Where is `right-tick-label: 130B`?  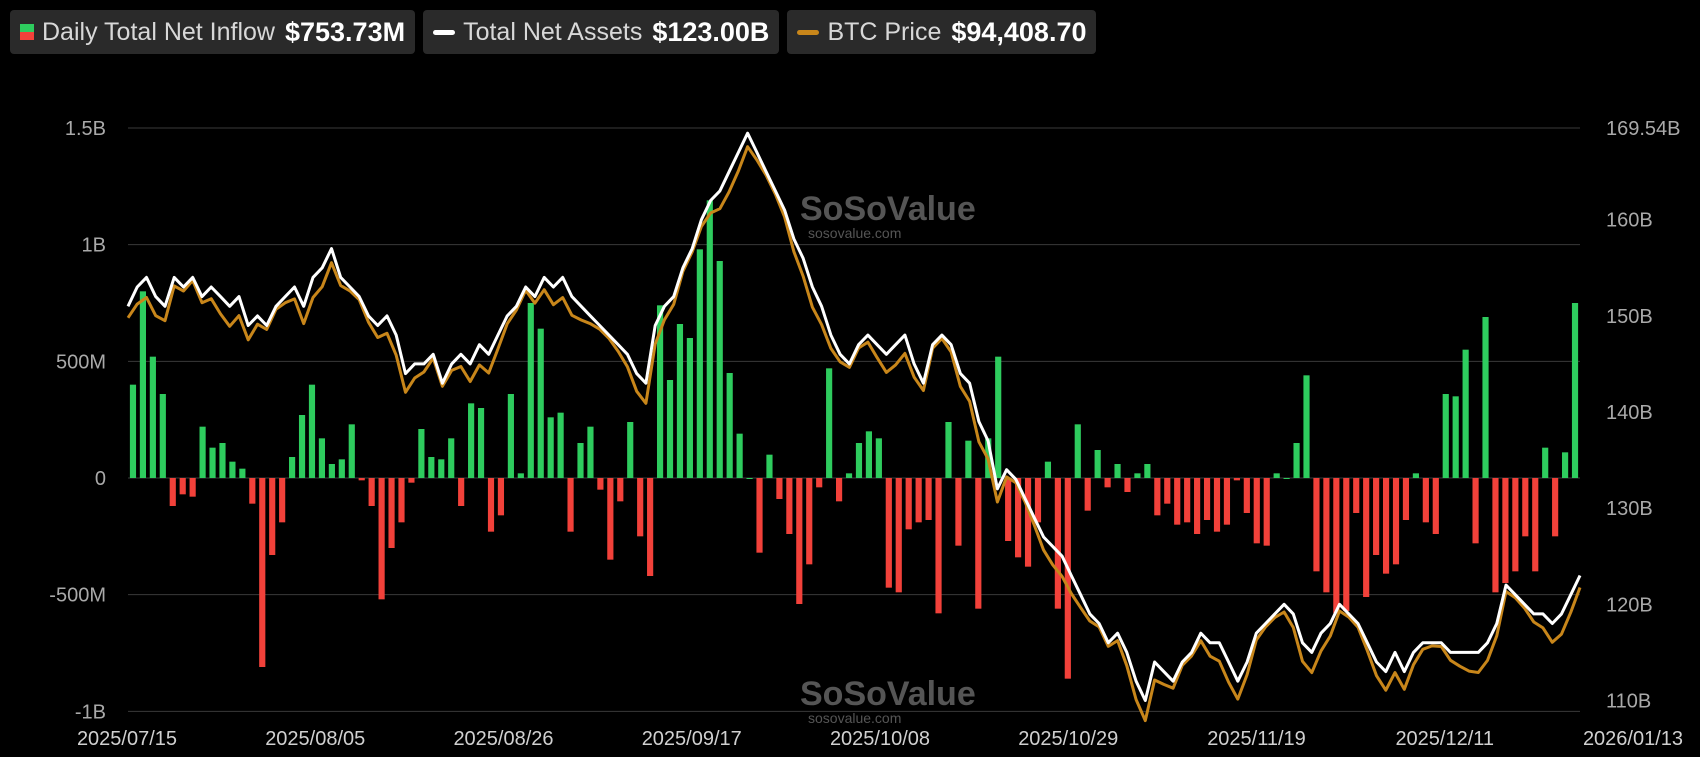 right-tick-label: 130B is located at coordinates (1629, 509).